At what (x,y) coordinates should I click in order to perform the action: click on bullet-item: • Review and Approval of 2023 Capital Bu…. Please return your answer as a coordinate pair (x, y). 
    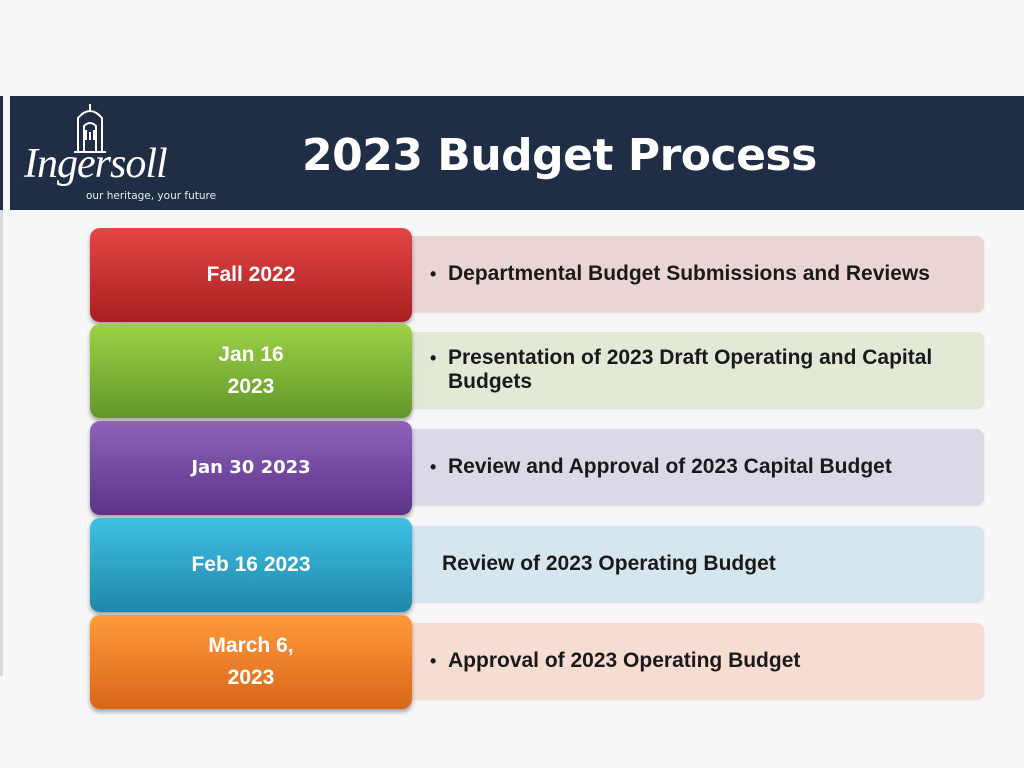
    Looking at the image, I should click on (646, 467).